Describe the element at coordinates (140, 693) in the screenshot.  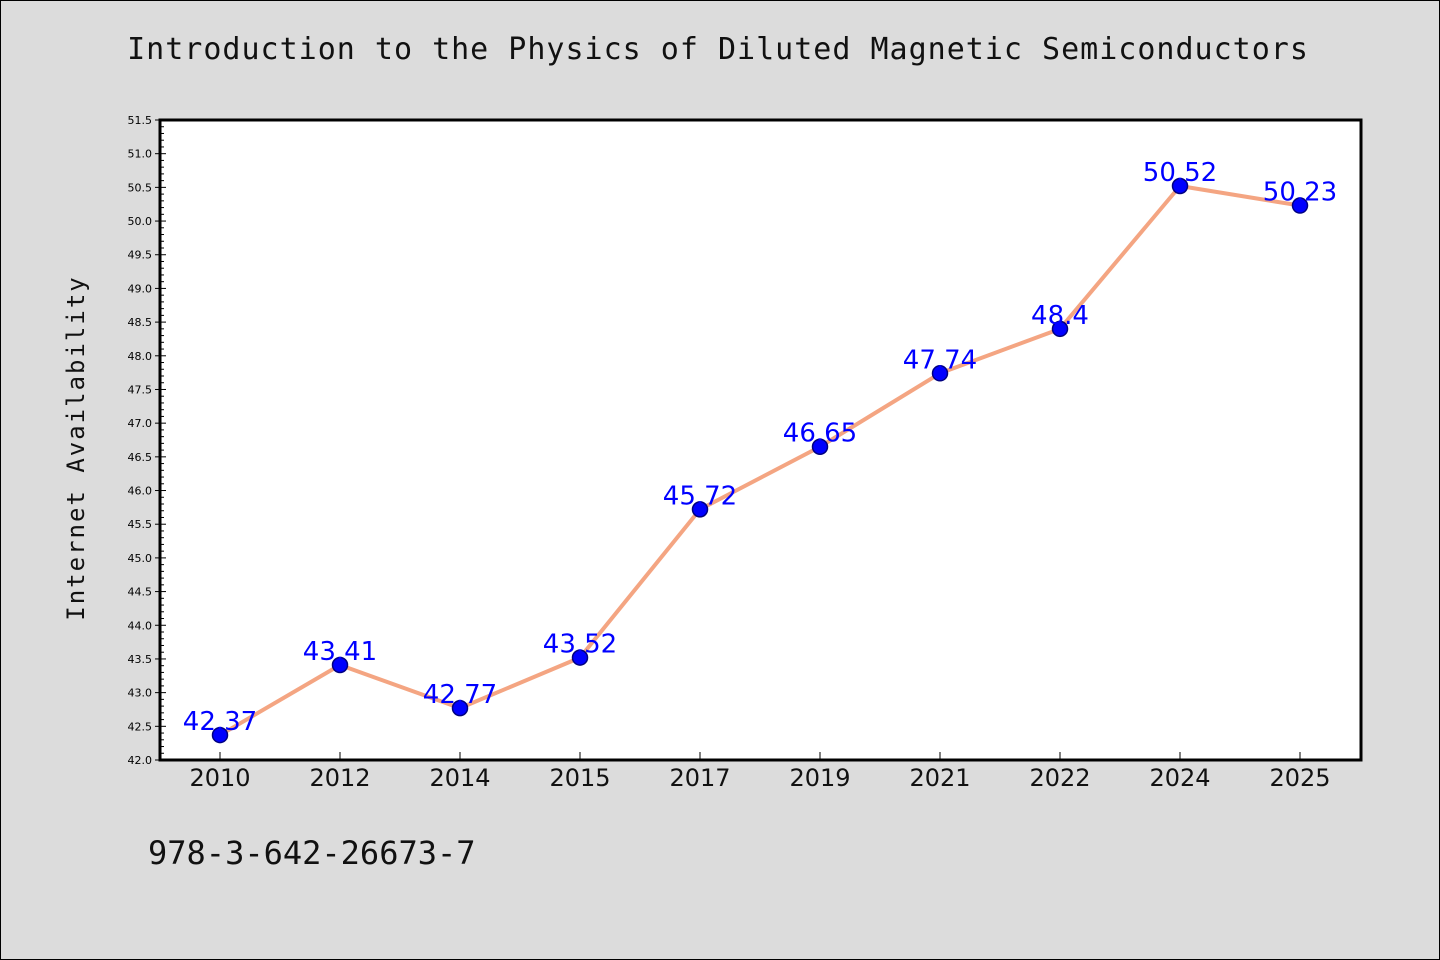
I see `y-tick-label: 43.0` at that location.